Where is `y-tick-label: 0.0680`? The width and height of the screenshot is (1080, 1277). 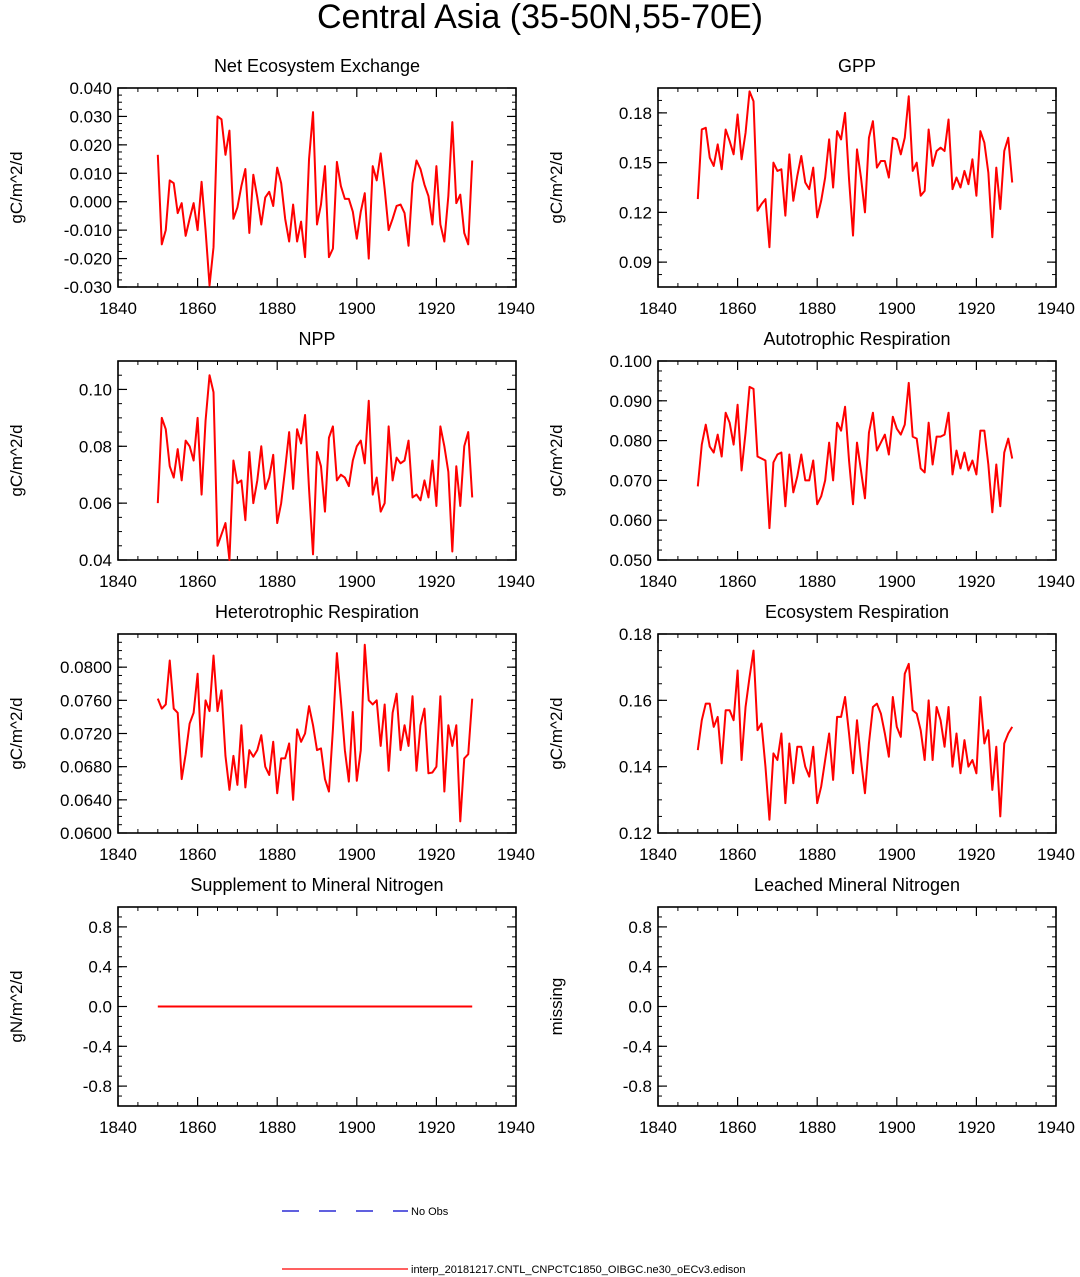 y-tick-label: 0.0680 is located at coordinates (86, 767).